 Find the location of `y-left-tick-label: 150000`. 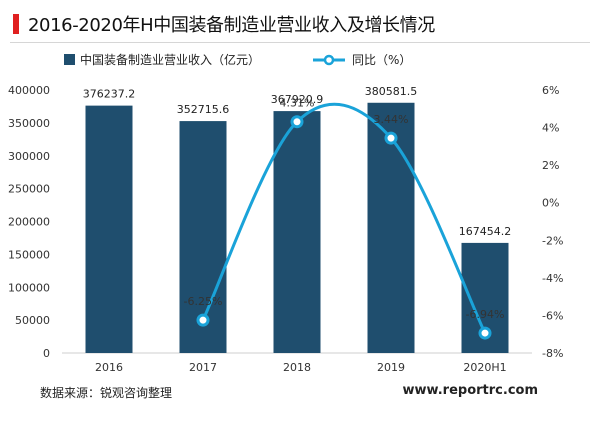

y-left-tick-label: 150000 is located at coordinates (29, 254).